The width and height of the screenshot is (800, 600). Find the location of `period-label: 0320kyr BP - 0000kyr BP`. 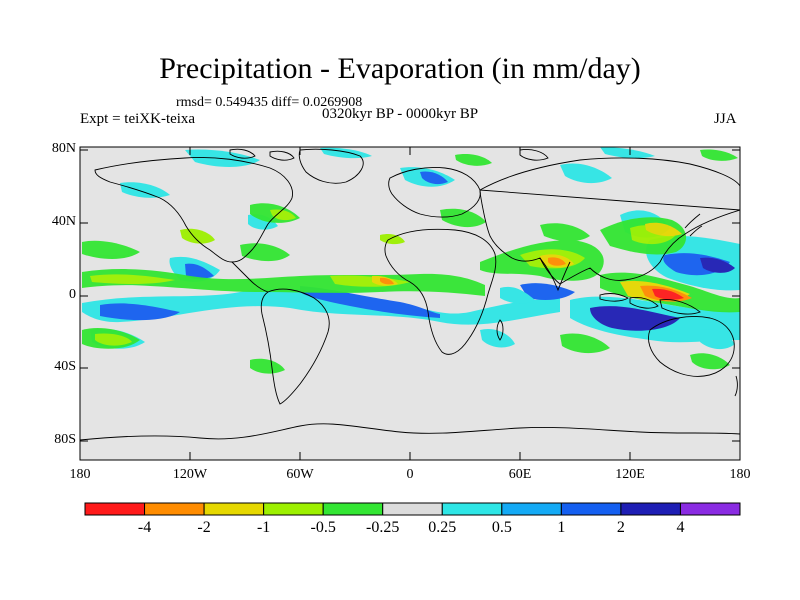

period-label: 0320kyr BP - 0000kyr BP is located at coordinates (400, 114).